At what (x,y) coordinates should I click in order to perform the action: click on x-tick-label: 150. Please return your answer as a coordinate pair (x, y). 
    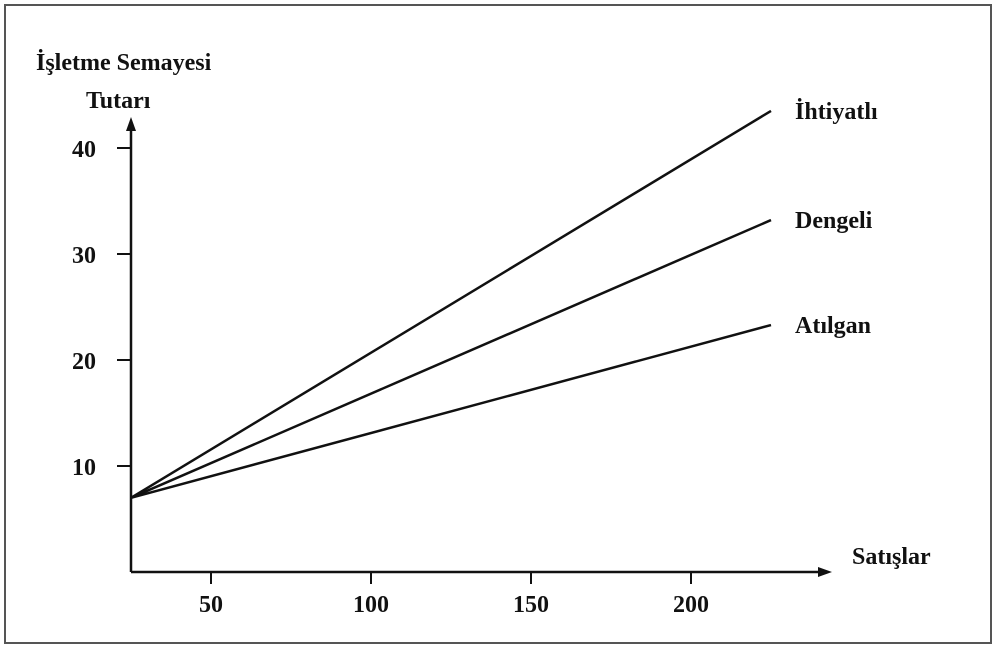
    Looking at the image, I should click on (531, 605).